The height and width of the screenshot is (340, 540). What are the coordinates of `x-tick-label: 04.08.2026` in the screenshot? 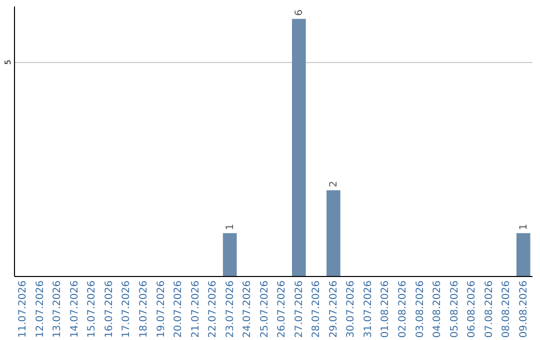 It's located at (438, 309).